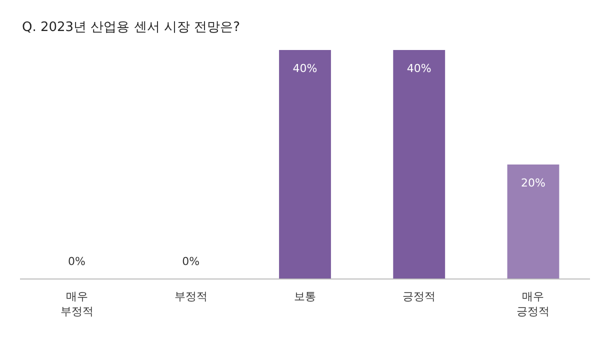 The height and width of the screenshot is (339, 600). I want to click on chart-title: Q. 2023년 산업용 센서 시장 전망은?, so click(131, 27).